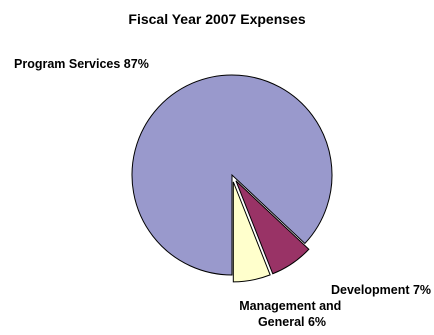 This screenshot has width=434, height=335. I want to click on slice-management-general, so click(251, 232).